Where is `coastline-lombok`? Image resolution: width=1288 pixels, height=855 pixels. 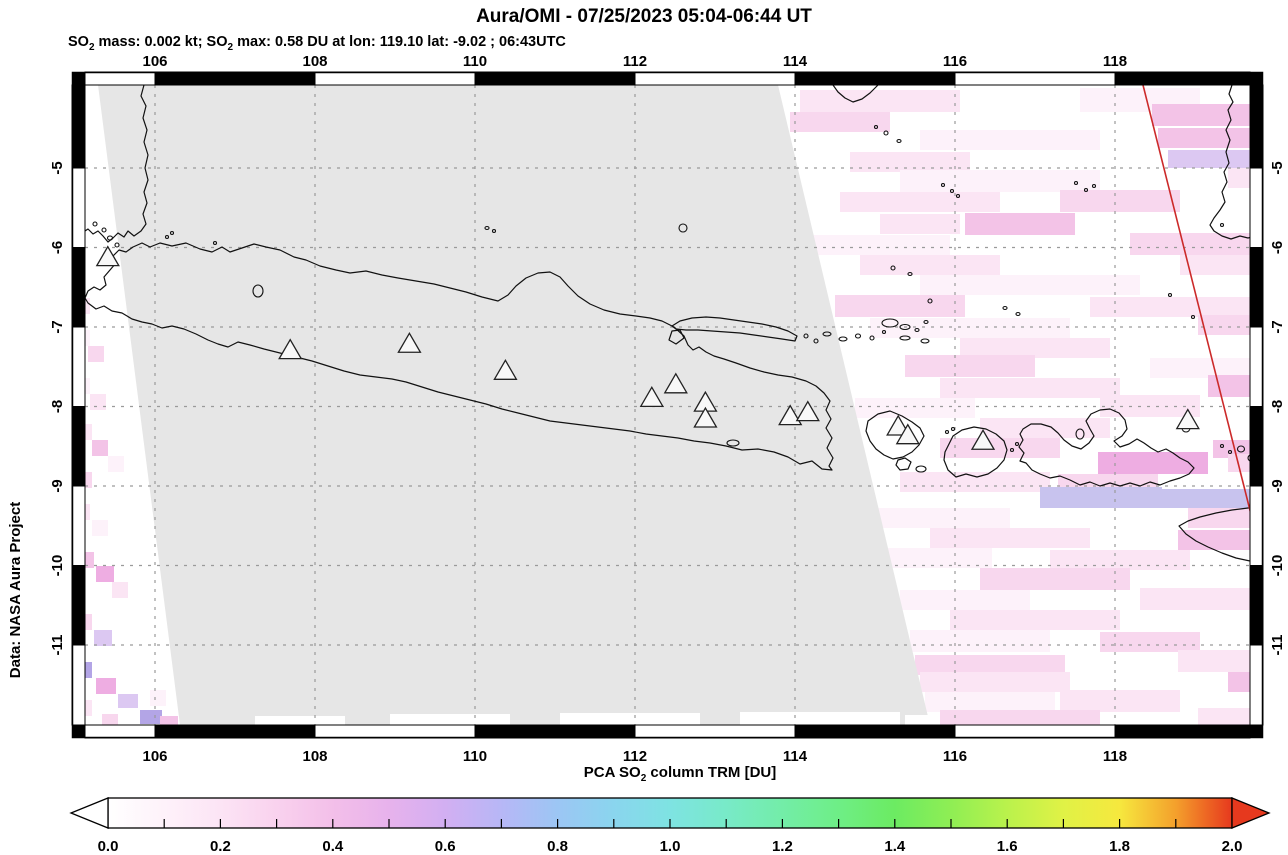
coastline-lombok is located at coordinates (975, 452).